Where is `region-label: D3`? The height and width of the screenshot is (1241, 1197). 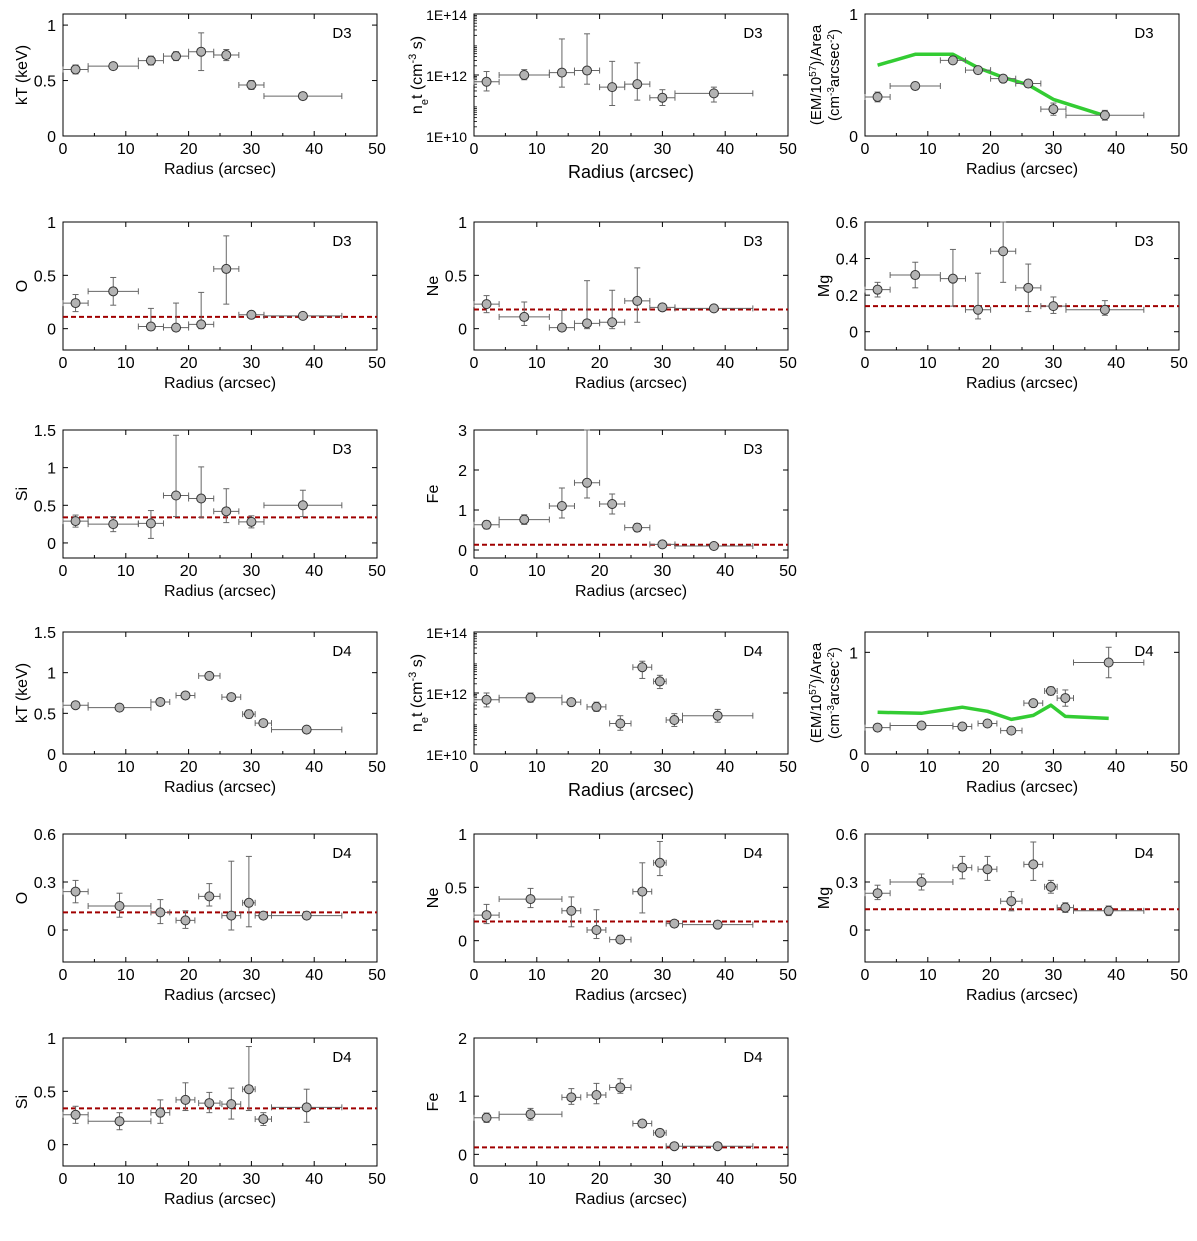
region-label: D3 is located at coordinates (752, 241).